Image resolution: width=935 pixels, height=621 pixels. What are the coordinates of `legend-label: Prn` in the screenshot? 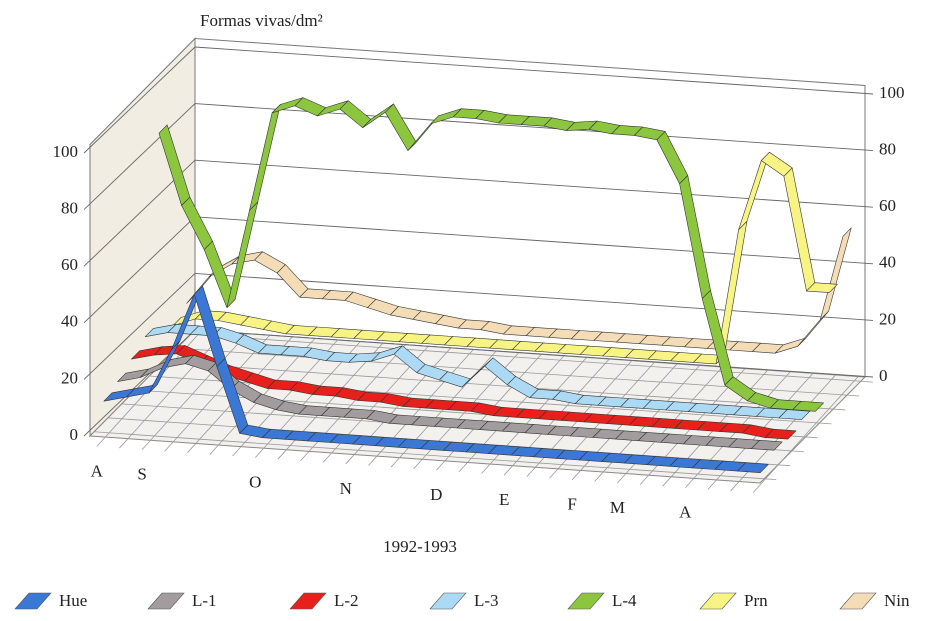 It's located at (756, 600).